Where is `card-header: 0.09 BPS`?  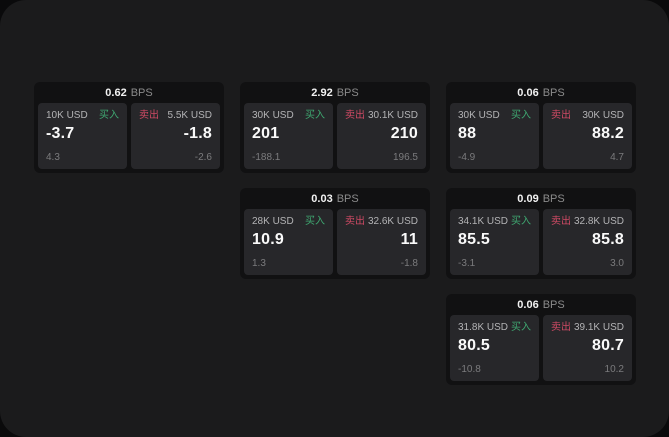
card-header: 0.09 BPS is located at coordinates (541, 198).